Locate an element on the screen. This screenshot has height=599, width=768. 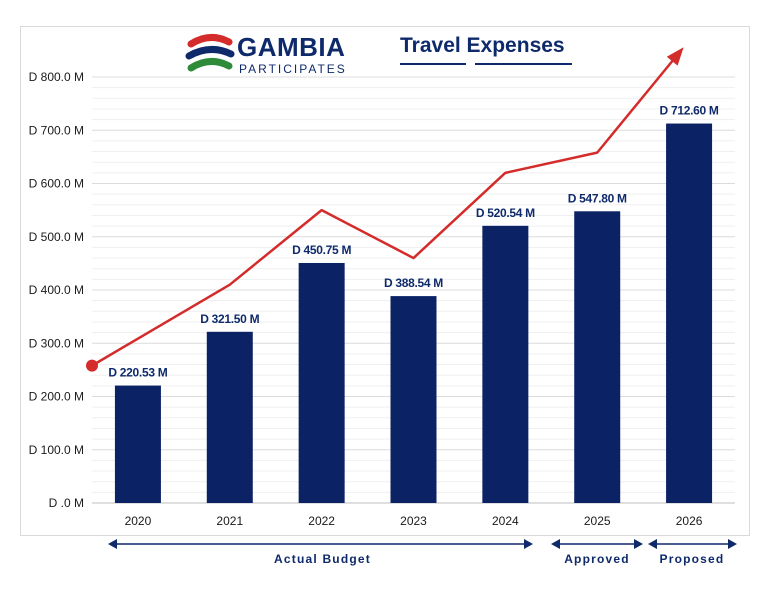
group-label-approved: Approved is located at coordinates (597, 559).